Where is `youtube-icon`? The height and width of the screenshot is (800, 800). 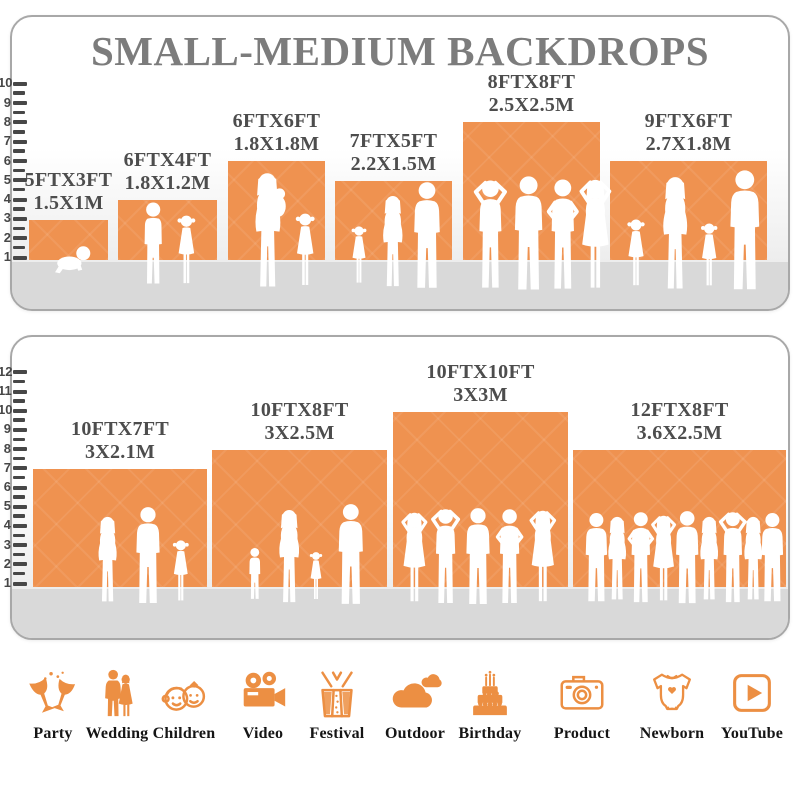
youtube-icon is located at coordinates (752, 693).